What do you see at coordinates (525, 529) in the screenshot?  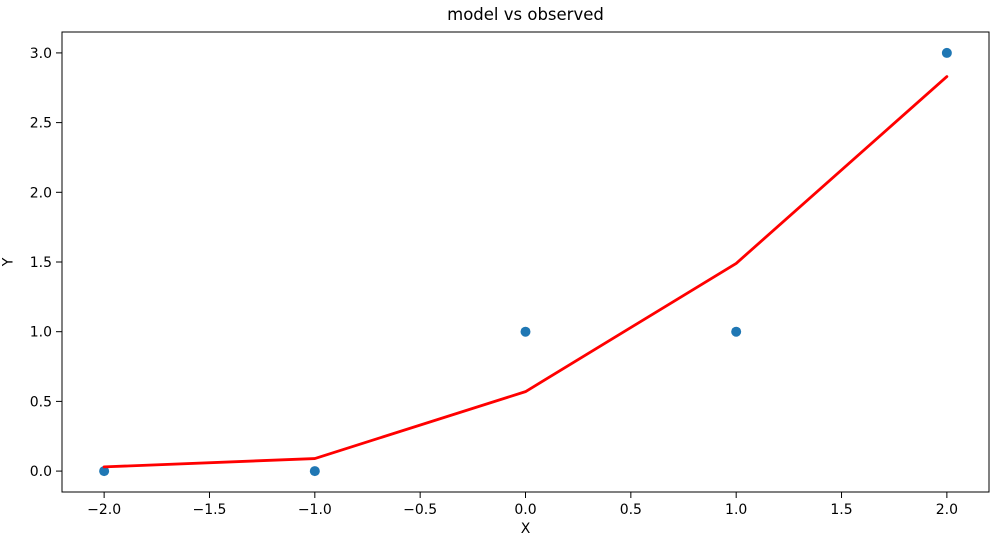 I see `x-axis-label: X` at bounding box center [525, 529].